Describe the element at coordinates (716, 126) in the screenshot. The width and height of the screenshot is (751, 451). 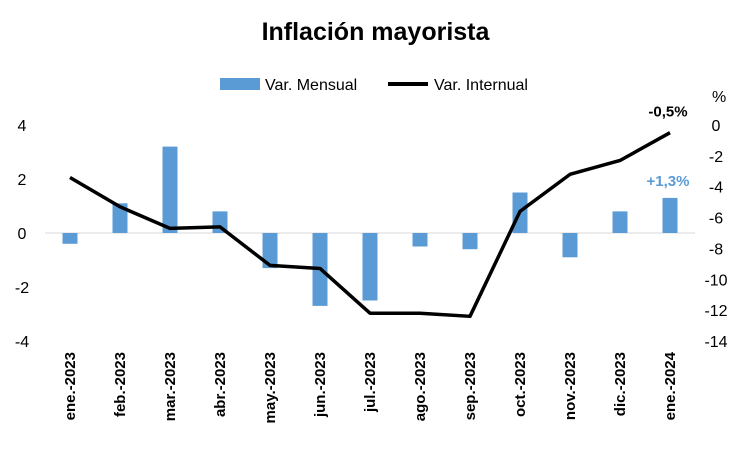
I see `right-tick-label: 0` at that location.